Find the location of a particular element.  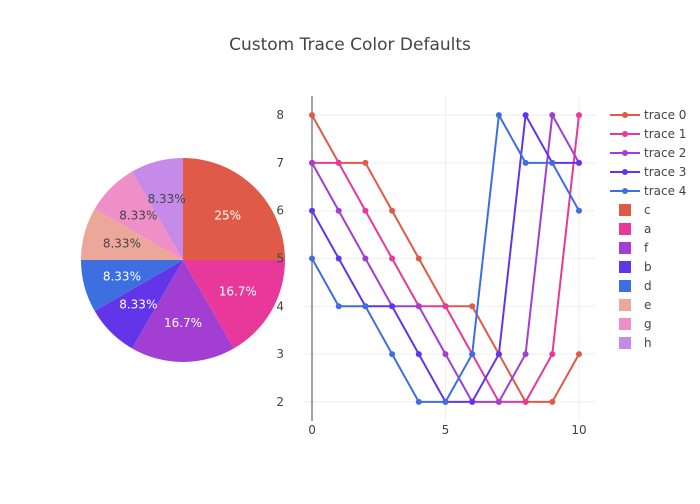

legend-item-label: trace 3 is located at coordinates (665, 172).